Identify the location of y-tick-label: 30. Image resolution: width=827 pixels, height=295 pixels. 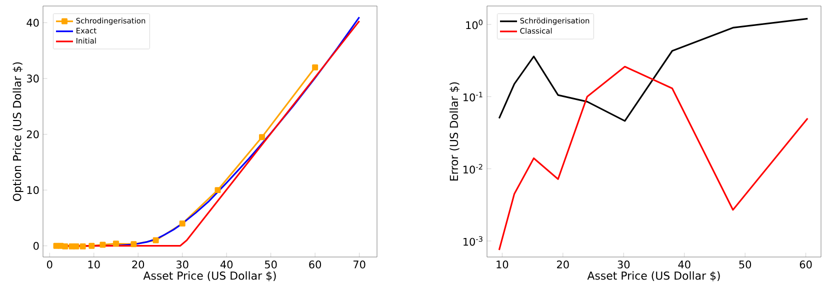
(32, 78).